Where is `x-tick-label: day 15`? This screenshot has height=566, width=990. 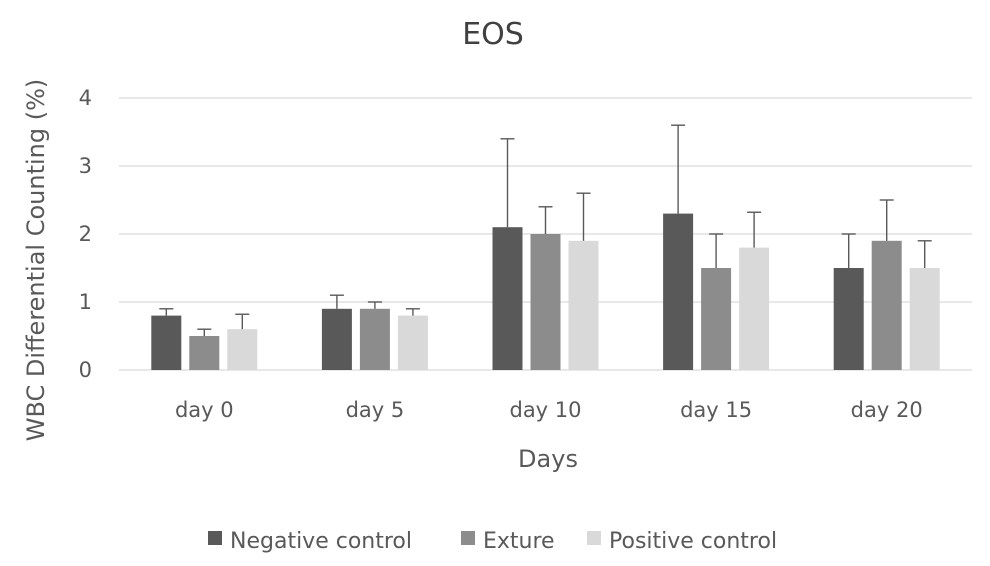
x-tick-label: day 15 is located at coordinates (716, 410).